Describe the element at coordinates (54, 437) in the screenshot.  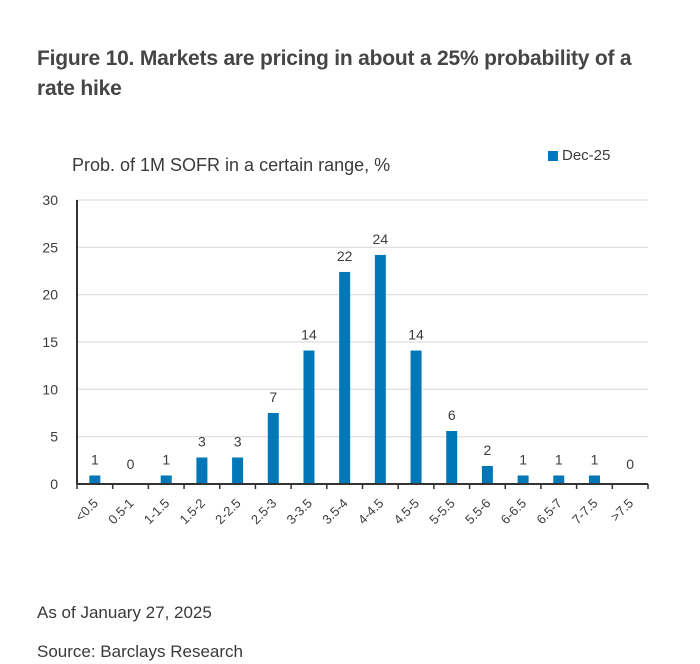
I see `y-tick-label: 5` at that location.